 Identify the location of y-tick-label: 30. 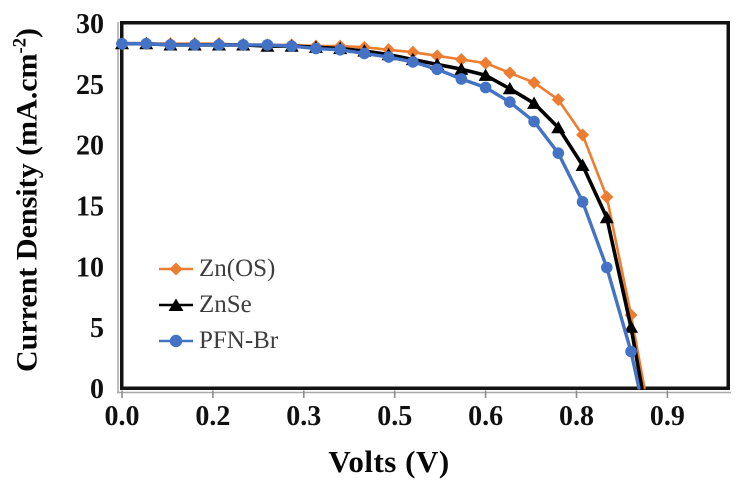
(90, 24).